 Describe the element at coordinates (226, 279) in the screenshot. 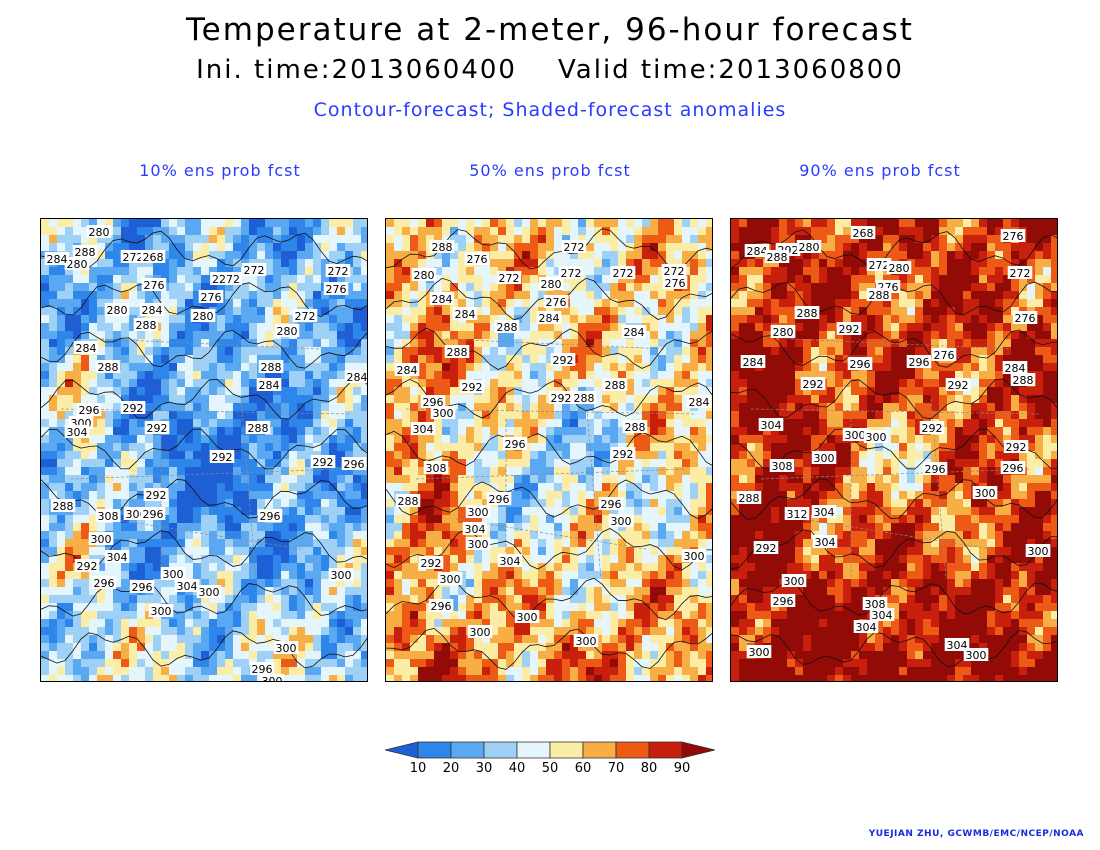

I see `contour-label: 2272` at that location.